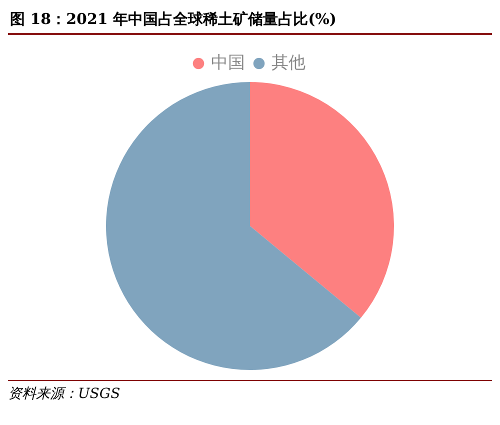  Describe the element at coordinates (250, 21) in the screenshot. I see `chart-title: 图 18：2021 年中国占全球稀土矿储量占比(%)` at that location.